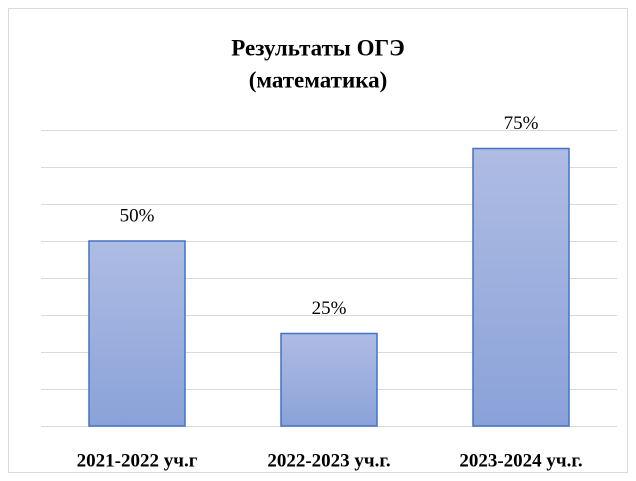  What do you see at coordinates (317, 47) in the screenshot?
I see `chart-title: Результаты ОГЭ` at bounding box center [317, 47].